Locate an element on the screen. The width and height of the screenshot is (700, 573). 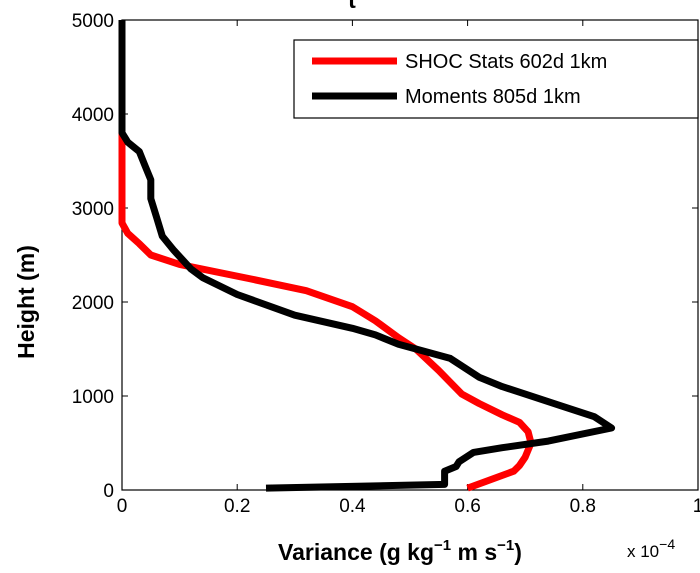
x-tick-label: 1 is located at coordinates (696, 506).